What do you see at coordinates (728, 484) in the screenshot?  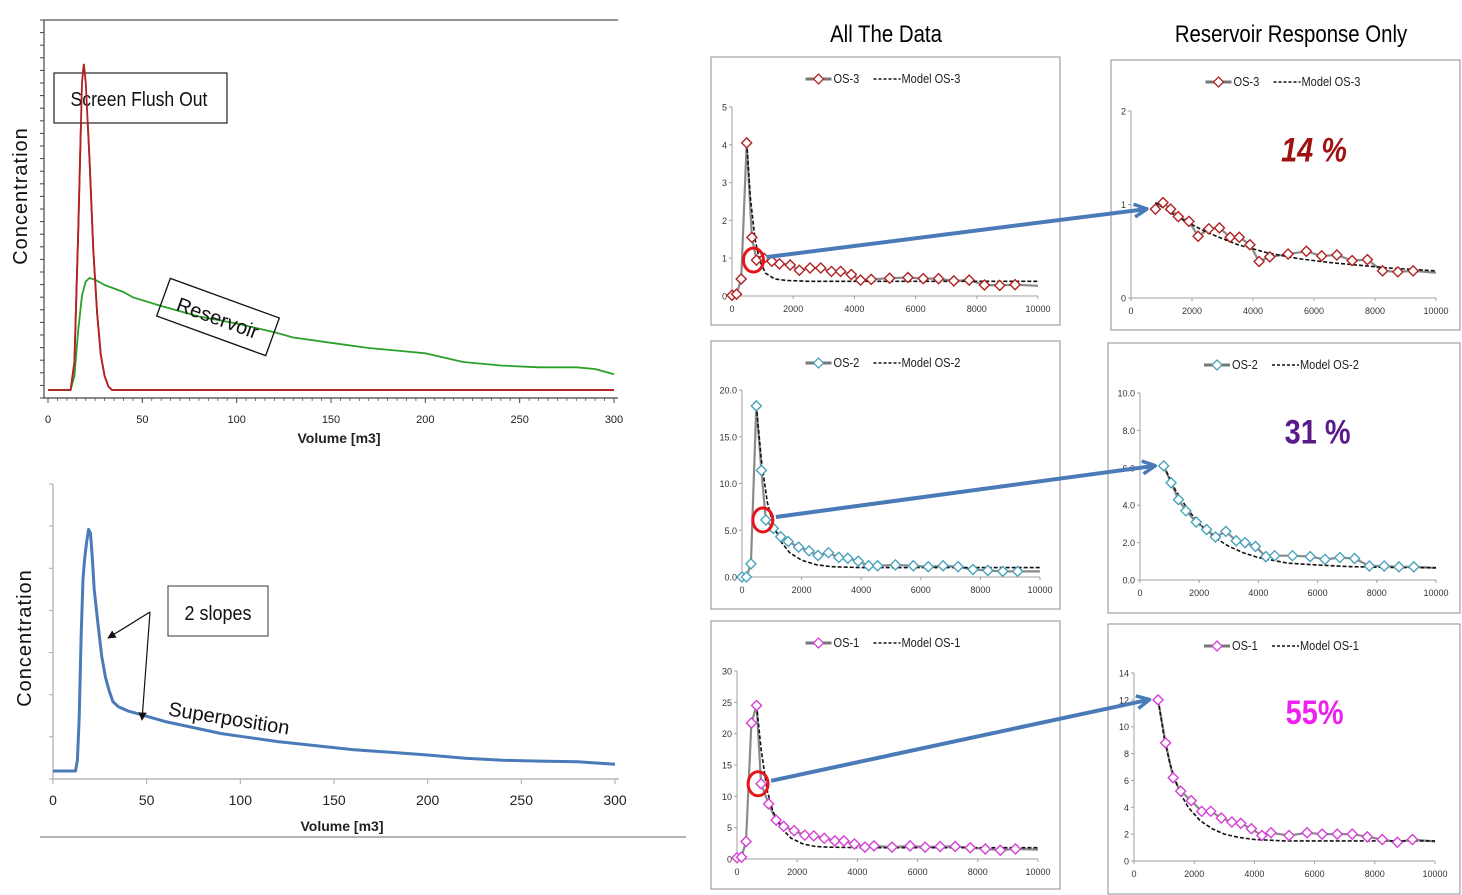 I see `y-tick-label: 10.0` at bounding box center [728, 484].